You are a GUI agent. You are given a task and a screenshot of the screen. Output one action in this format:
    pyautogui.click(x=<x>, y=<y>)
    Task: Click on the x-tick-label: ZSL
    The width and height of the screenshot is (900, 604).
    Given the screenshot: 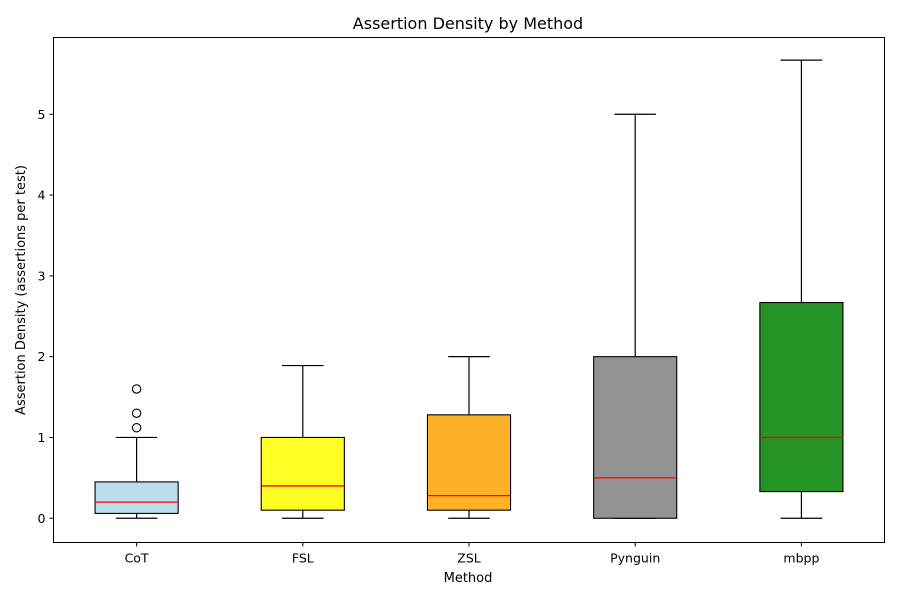 What is the action you would take?
    pyautogui.click(x=468, y=558)
    